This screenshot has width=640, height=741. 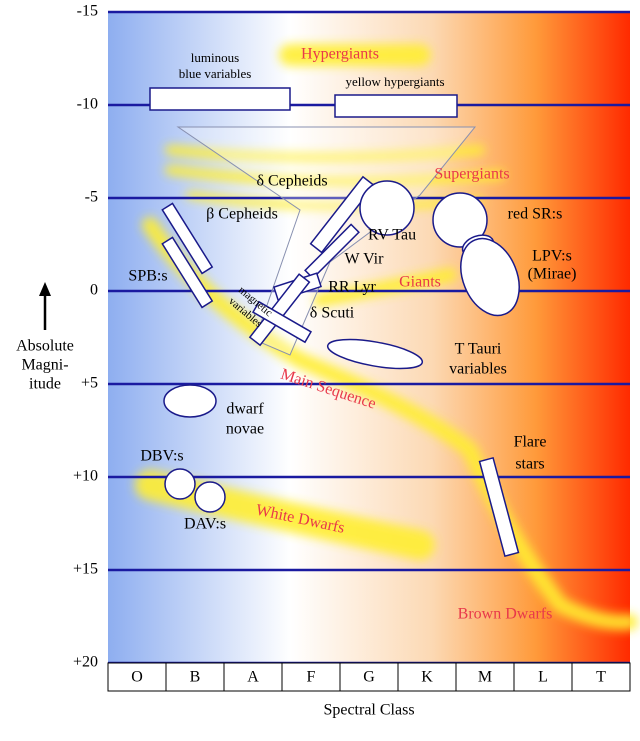 I want to click on x-tick-label: A, so click(x=253, y=677).